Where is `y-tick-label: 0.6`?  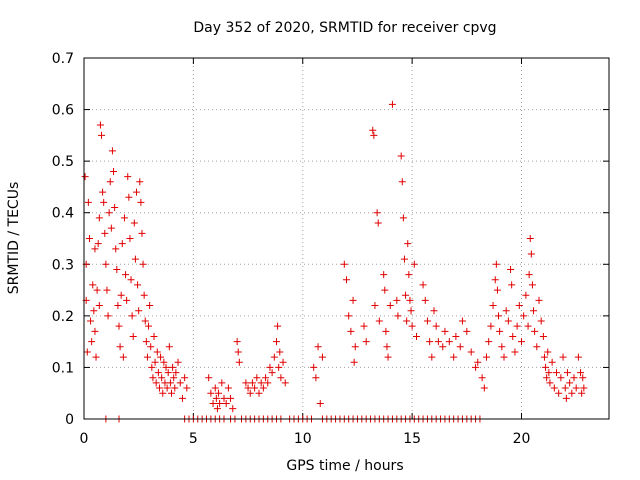 y-tick-label: 0.6 is located at coordinates (63, 111).